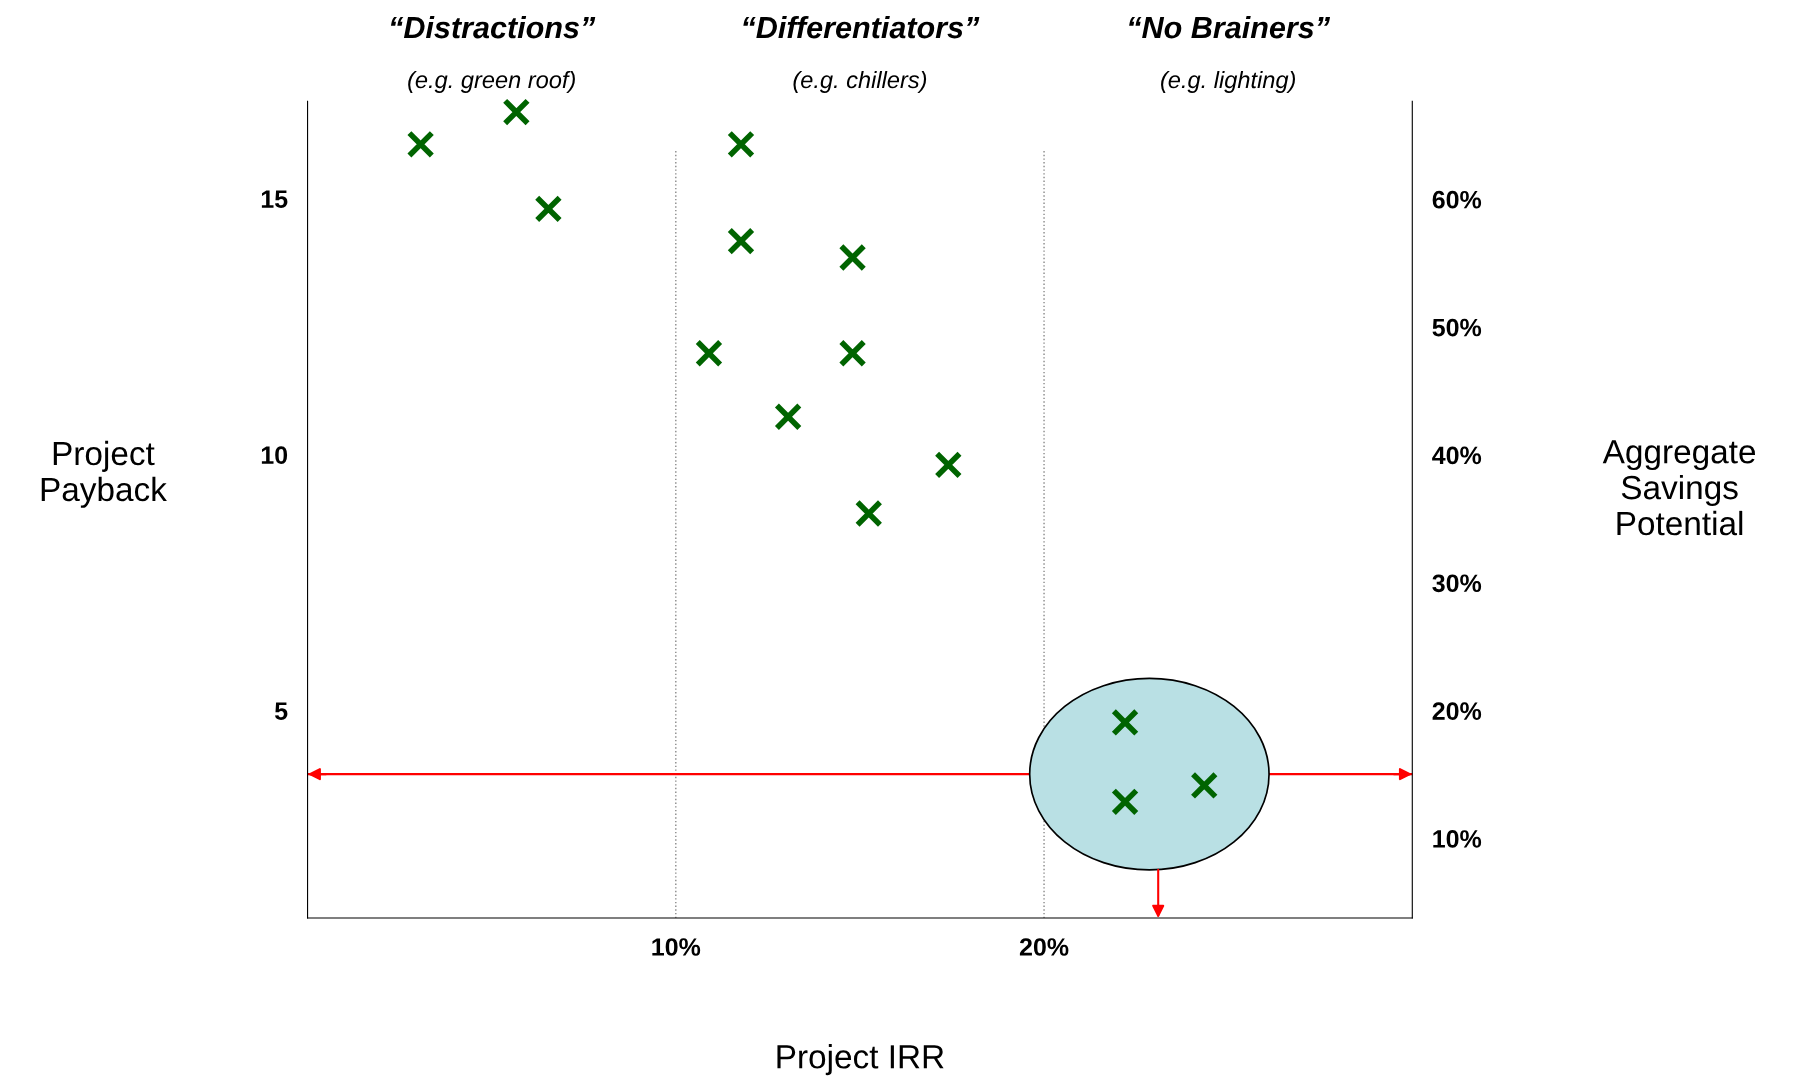 This screenshot has height=1078, width=1806. What do you see at coordinates (1679, 488) in the screenshot?
I see `y2-axis-title: Aggregate Savings Potential` at bounding box center [1679, 488].